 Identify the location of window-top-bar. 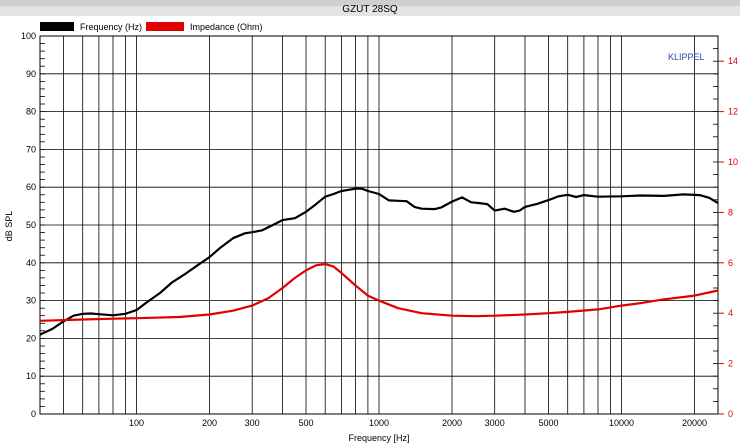
(370, 8).